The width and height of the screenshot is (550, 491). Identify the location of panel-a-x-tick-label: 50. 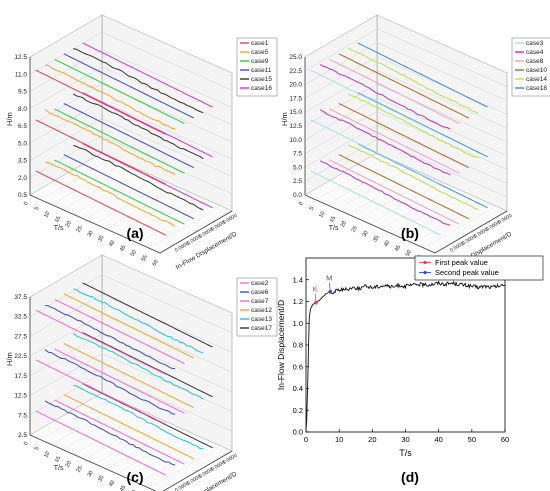
(134, 253).